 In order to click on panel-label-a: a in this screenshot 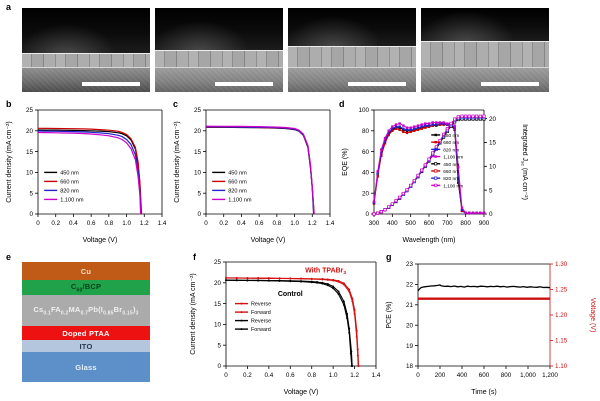, I will do `click(9, 7)`.